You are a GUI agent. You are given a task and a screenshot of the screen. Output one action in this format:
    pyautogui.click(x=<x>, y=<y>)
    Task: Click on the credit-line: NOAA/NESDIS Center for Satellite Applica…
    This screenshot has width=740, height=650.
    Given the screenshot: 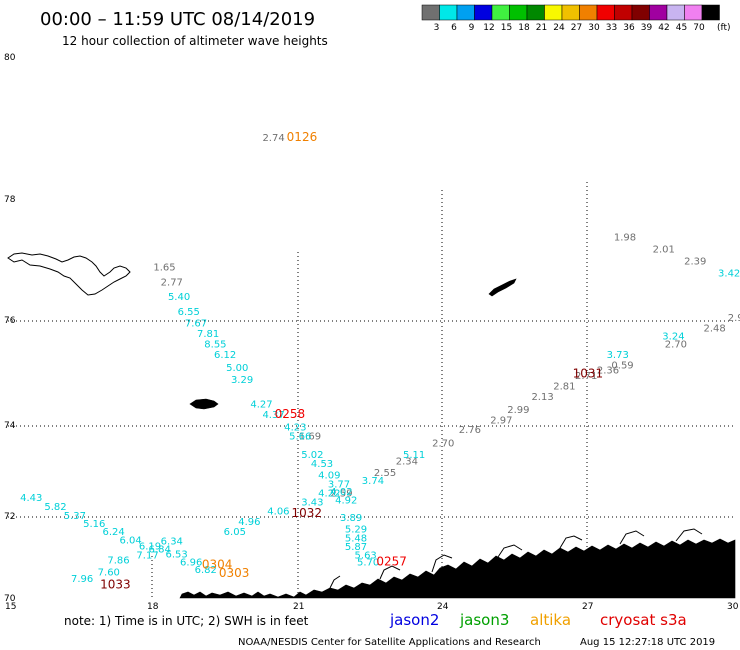 What is the action you would take?
    pyautogui.click(x=389, y=642)
    